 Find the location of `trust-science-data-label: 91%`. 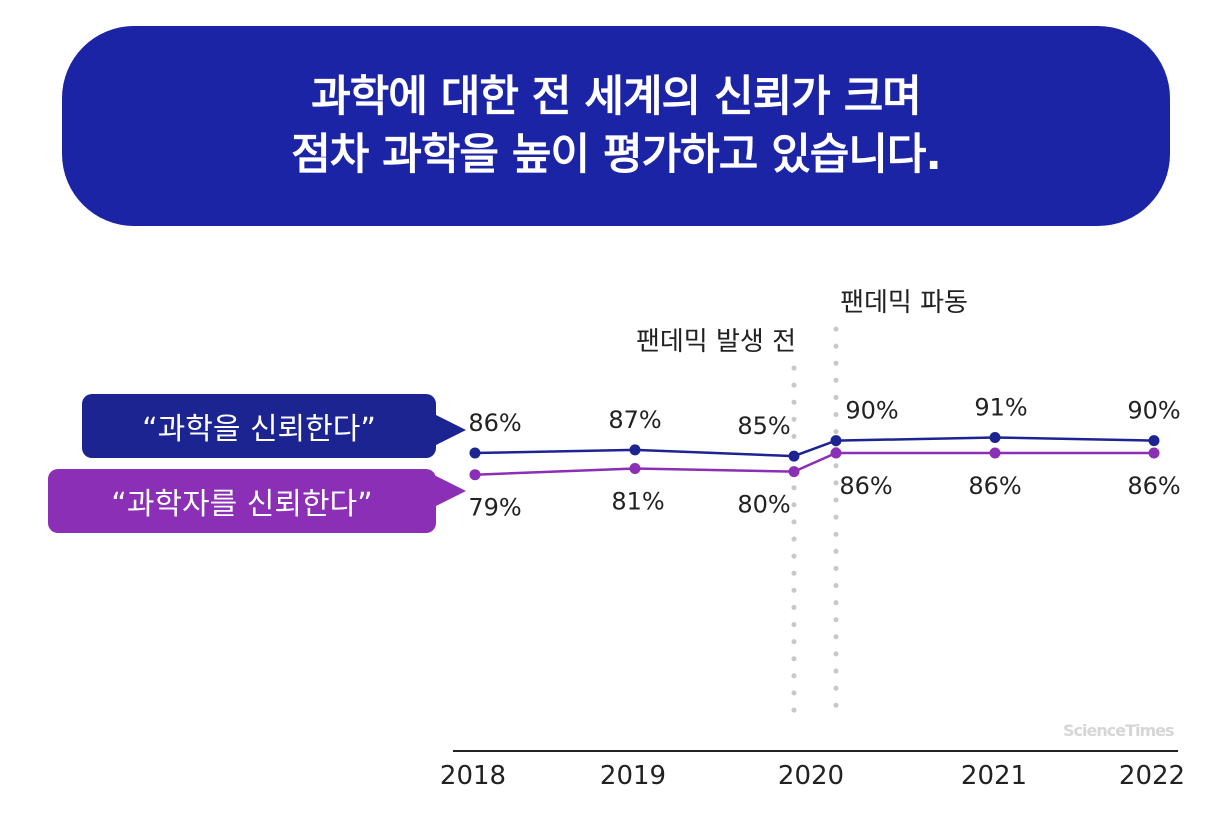

trust-science-data-label: 91% is located at coordinates (1000, 408).